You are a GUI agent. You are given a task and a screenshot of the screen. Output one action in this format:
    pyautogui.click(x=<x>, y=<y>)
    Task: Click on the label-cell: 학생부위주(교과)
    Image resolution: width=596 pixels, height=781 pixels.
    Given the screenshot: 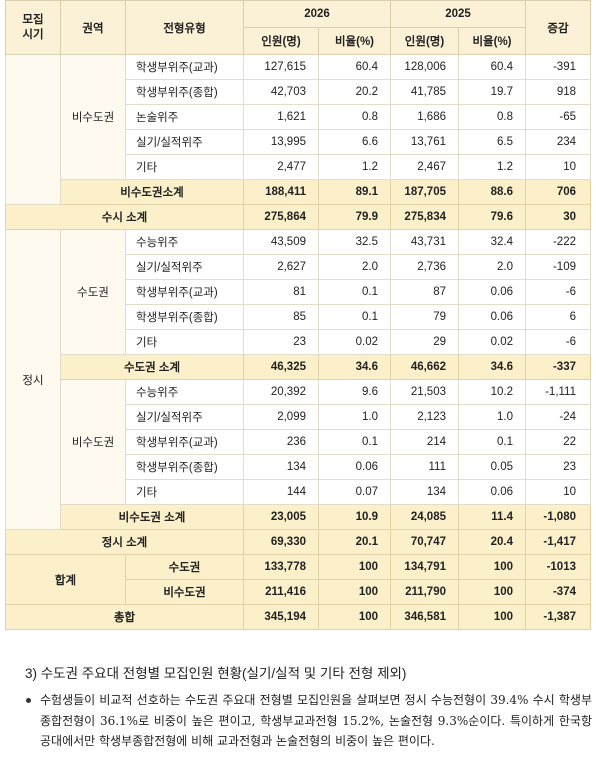 What is the action you would take?
    pyautogui.click(x=184, y=67)
    